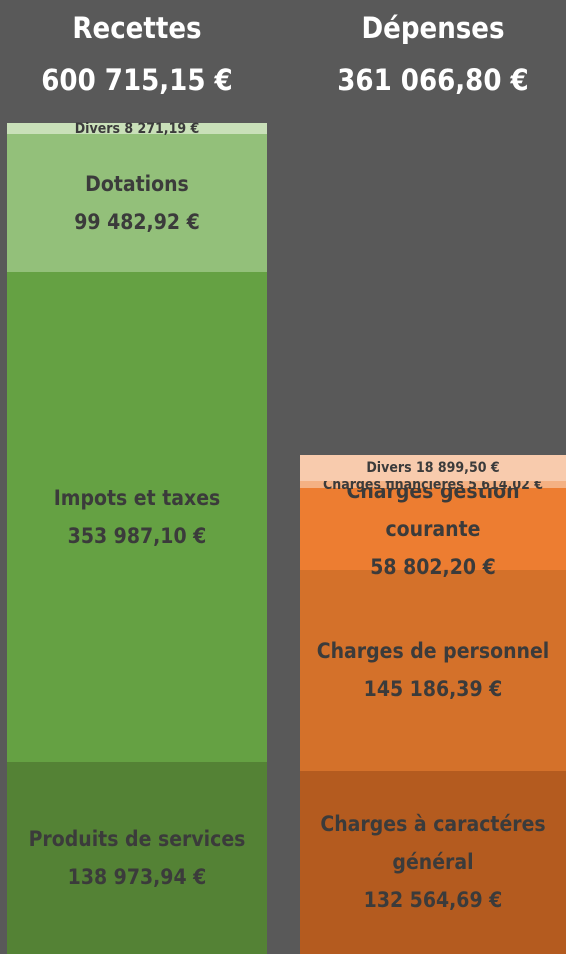  What do you see at coordinates (137, 838) in the screenshot?
I see `segment-name: Produits de services` at bounding box center [137, 838].